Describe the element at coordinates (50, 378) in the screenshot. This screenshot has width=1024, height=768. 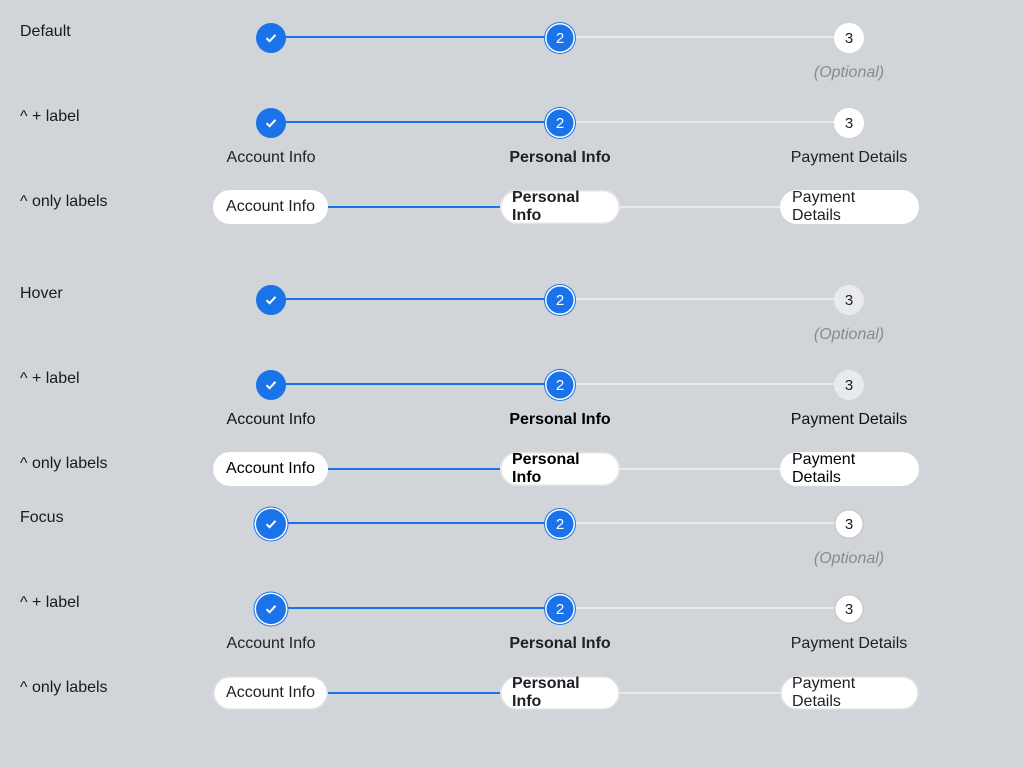
I see `row-label-hover-icon-label: ^ + label` at that location.